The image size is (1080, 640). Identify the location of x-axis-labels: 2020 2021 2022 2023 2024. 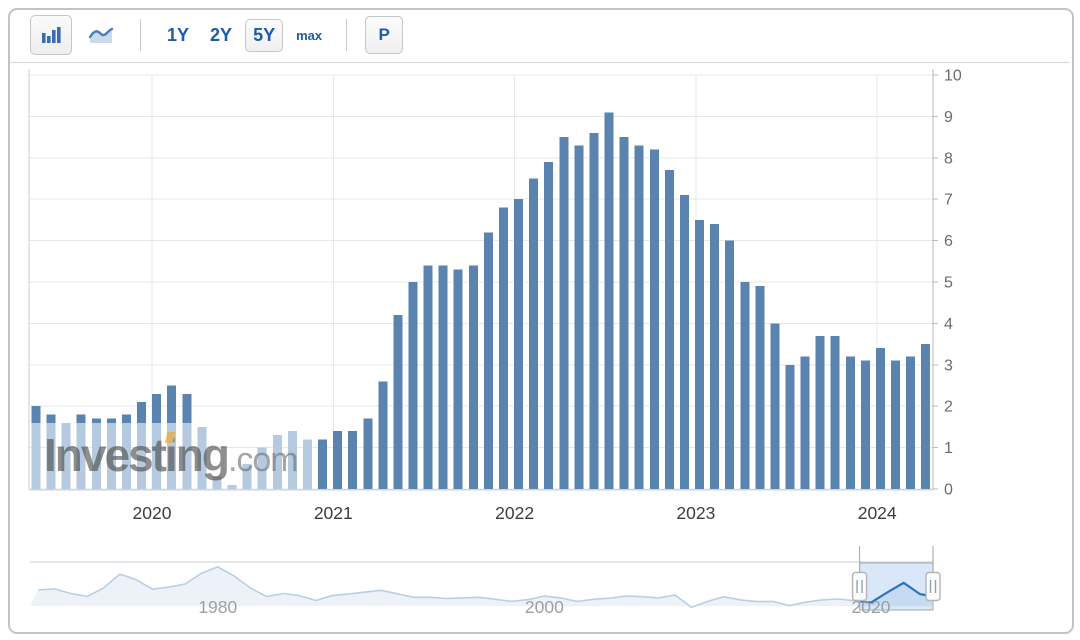
(515, 513).